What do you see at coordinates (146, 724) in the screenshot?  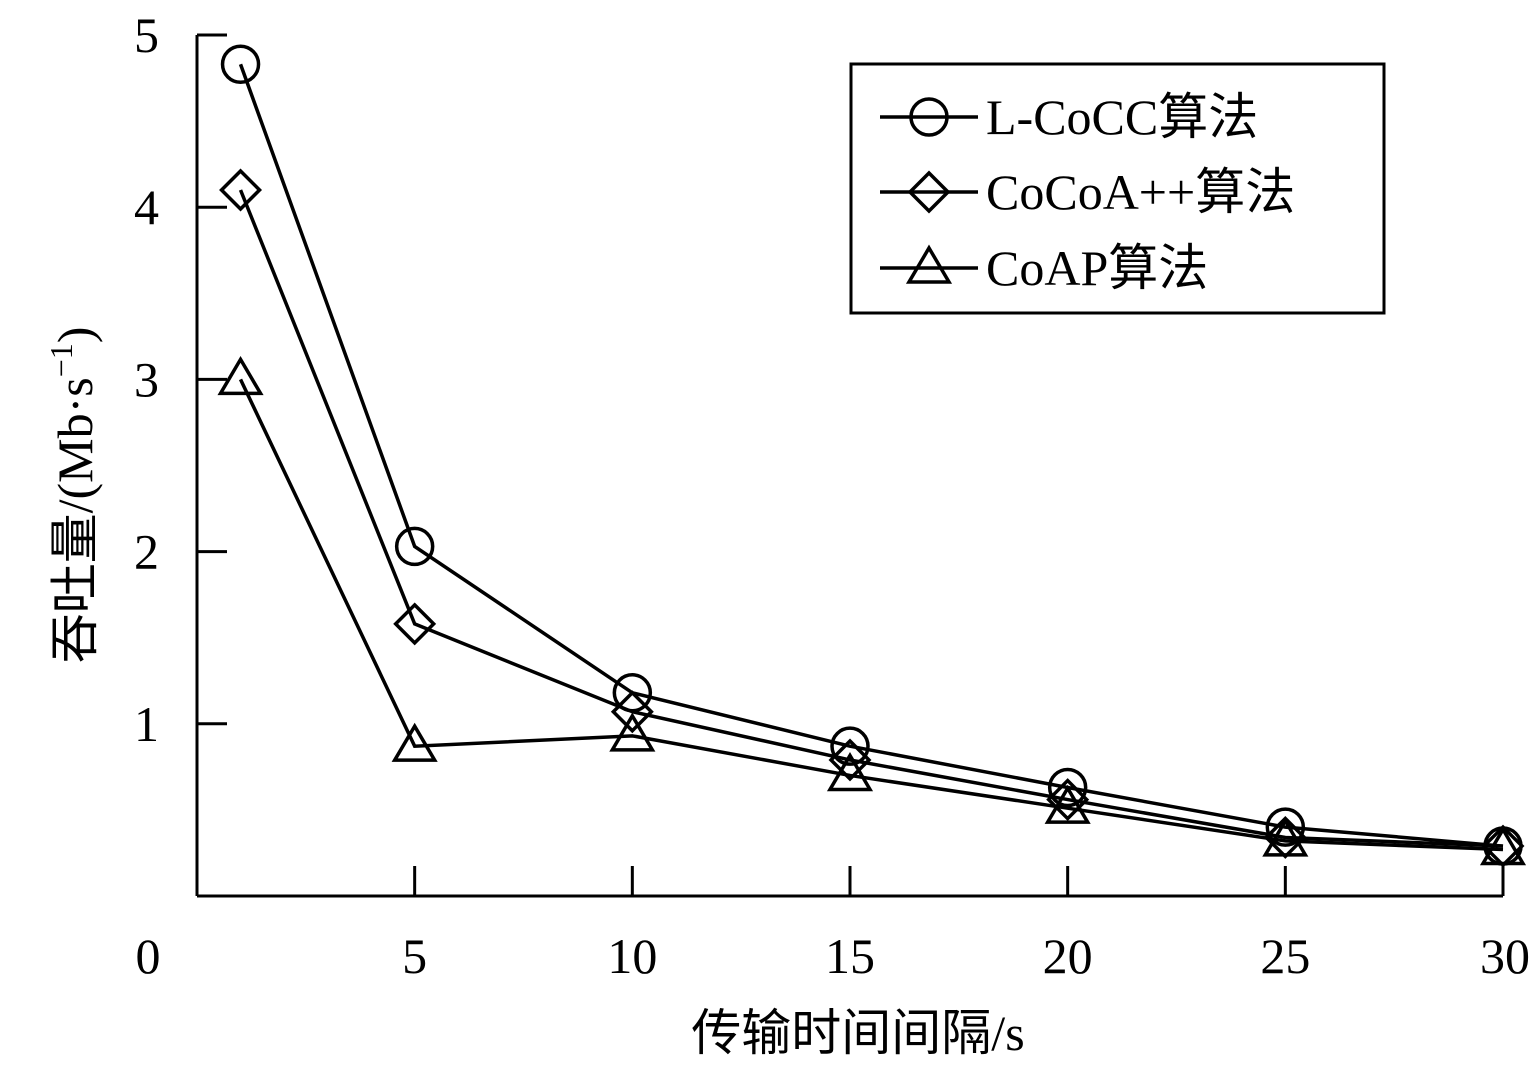 I see `y-tick-label: 1` at bounding box center [146, 724].